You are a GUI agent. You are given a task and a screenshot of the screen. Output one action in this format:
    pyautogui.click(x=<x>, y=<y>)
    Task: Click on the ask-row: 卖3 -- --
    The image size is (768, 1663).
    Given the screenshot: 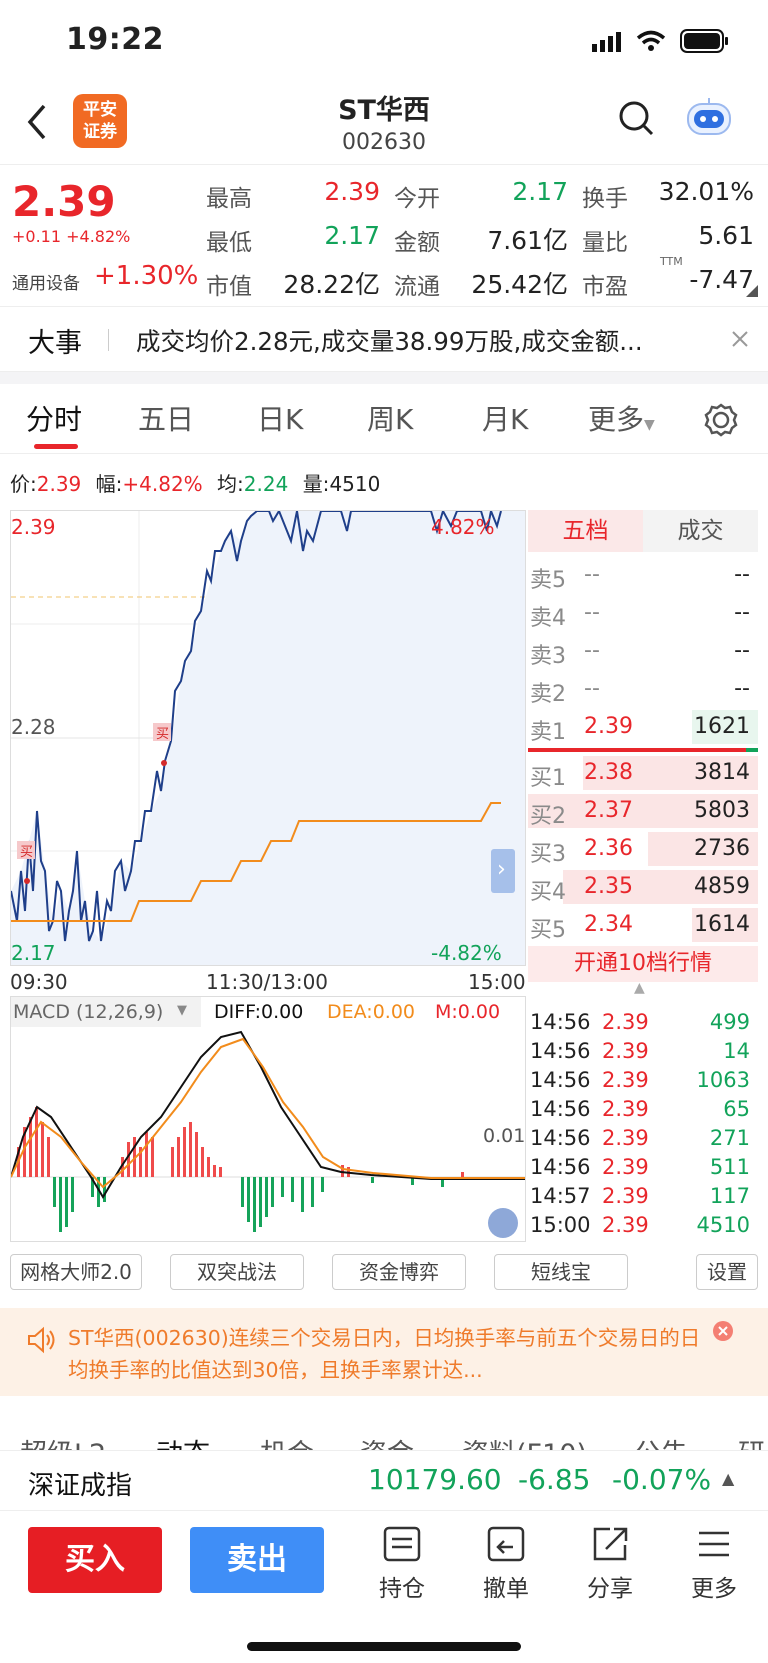 What is the action you would take?
    pyautogui.click(x=640, y=653)
    